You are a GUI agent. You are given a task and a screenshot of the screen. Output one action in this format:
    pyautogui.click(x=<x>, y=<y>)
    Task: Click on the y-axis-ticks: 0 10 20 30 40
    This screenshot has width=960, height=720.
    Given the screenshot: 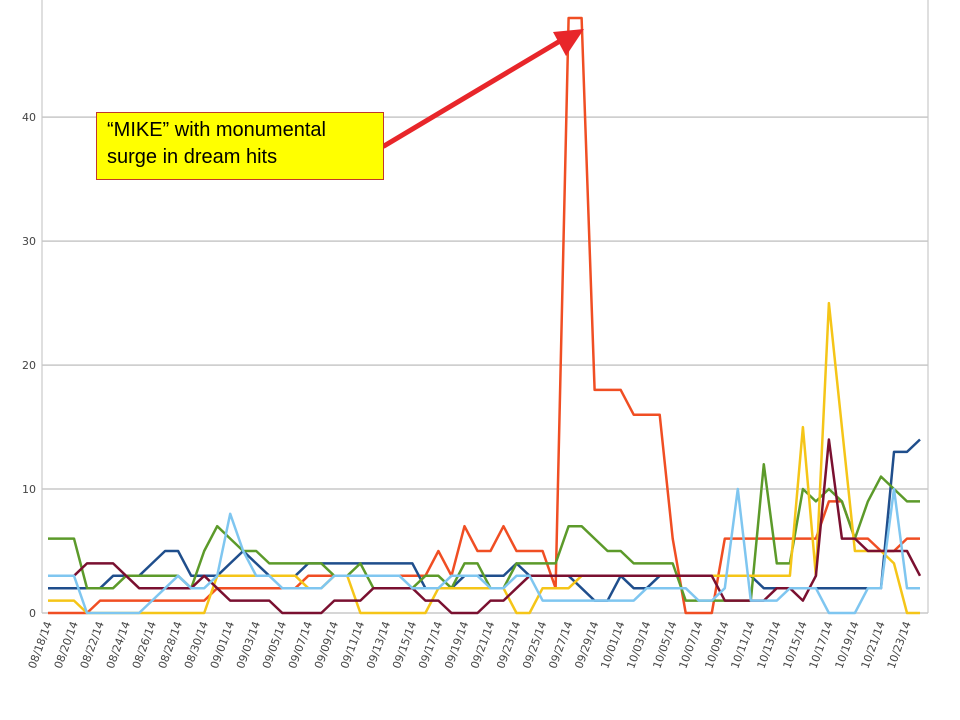 What is the action you would take?
    pyautogui.click(x=29, y=365)
    